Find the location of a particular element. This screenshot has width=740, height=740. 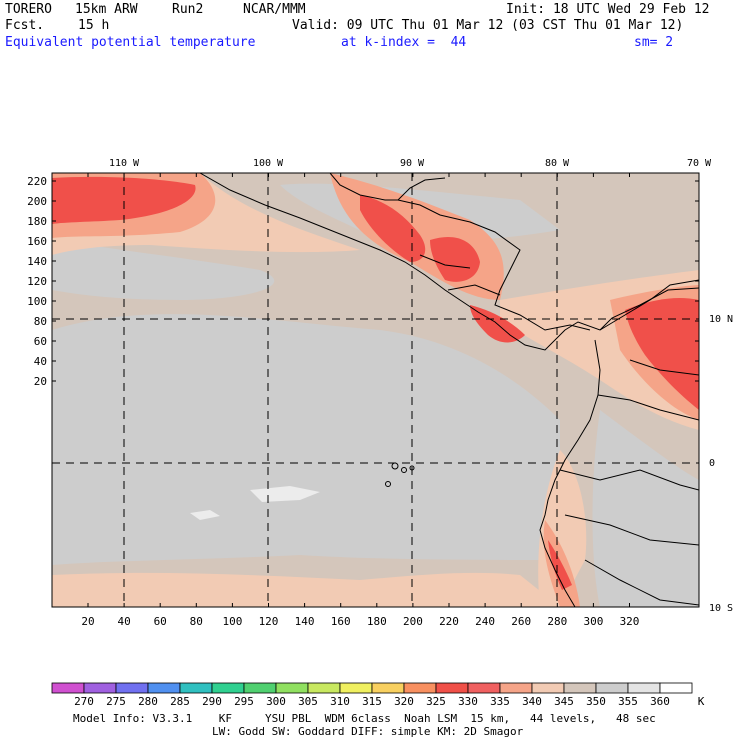

x-tick-label: 200 is located at coordinates (413, 621).